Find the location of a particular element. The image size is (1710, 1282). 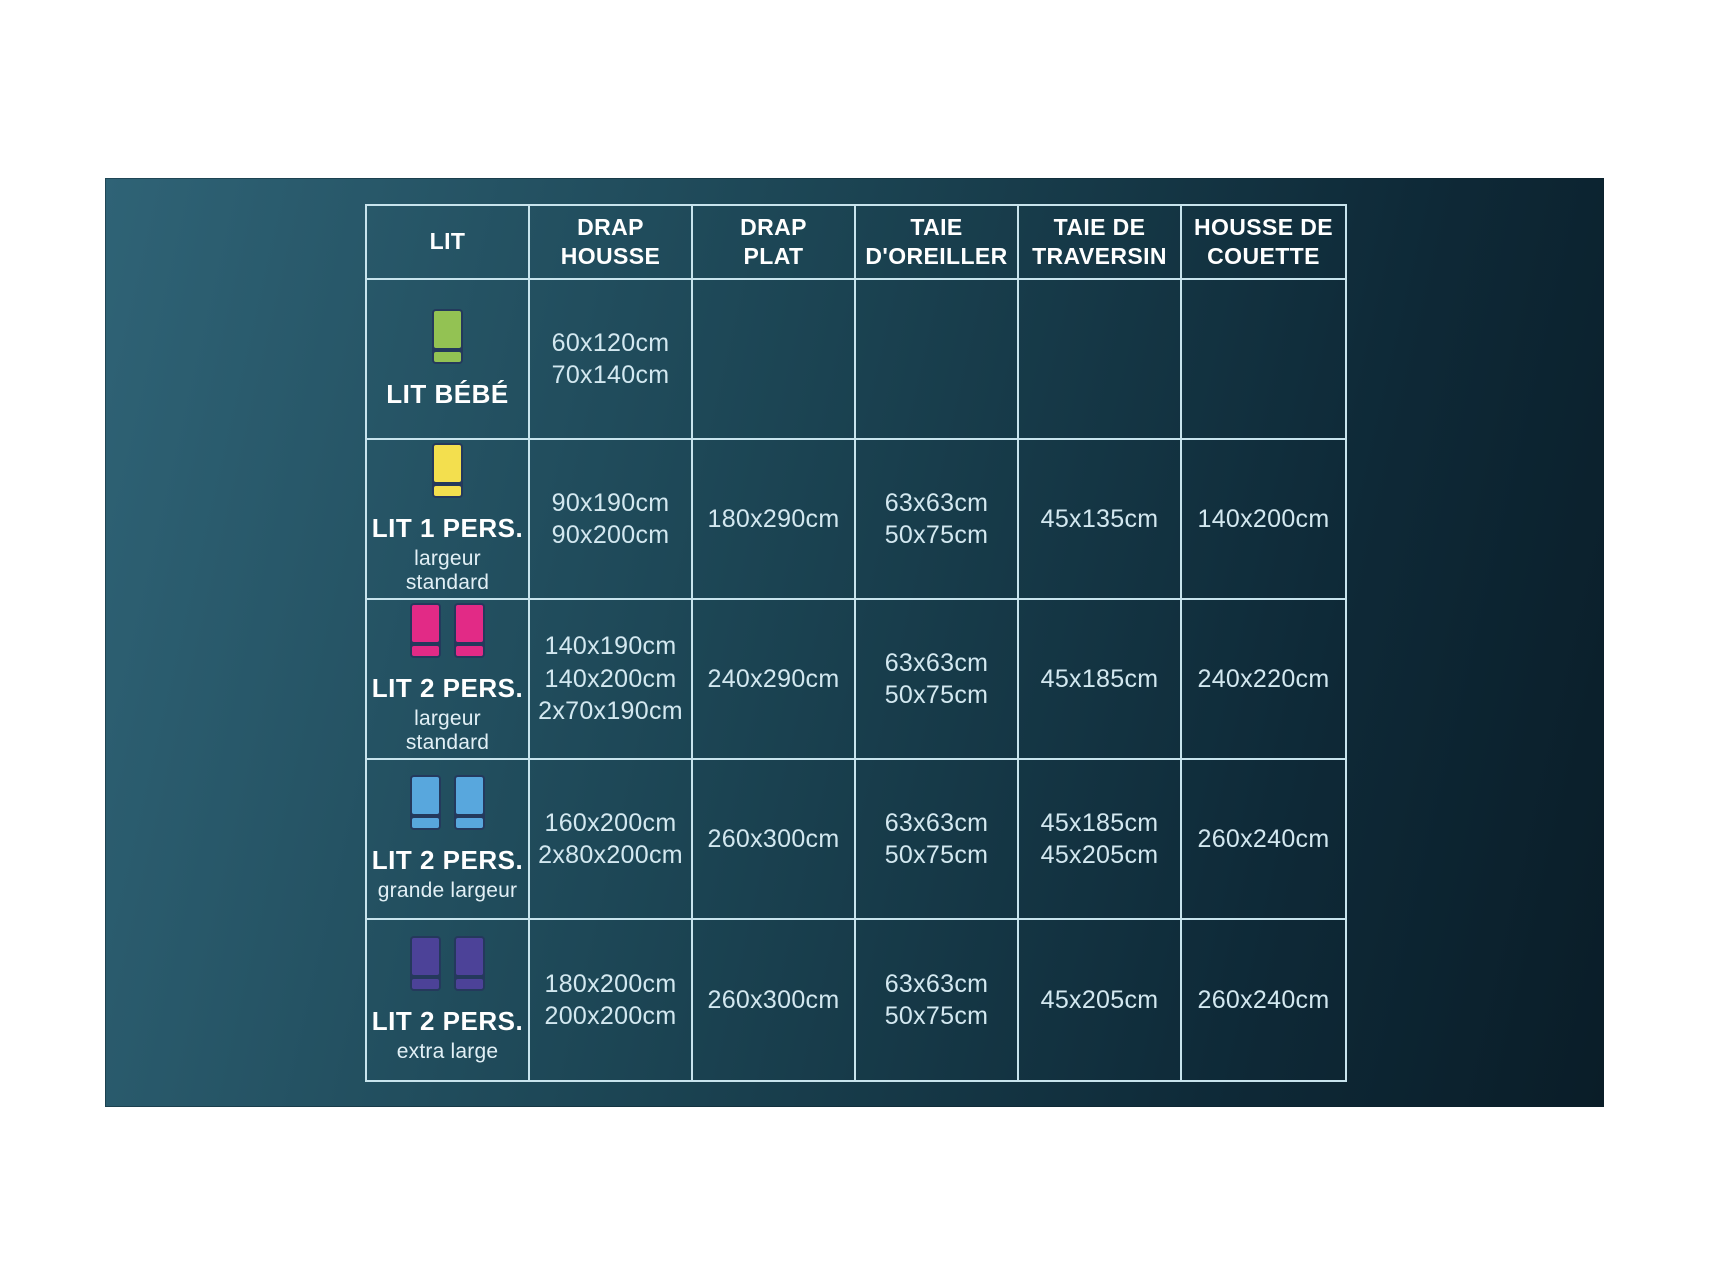

row-subtitle: grande largeur is located at coordinates (447, 890).